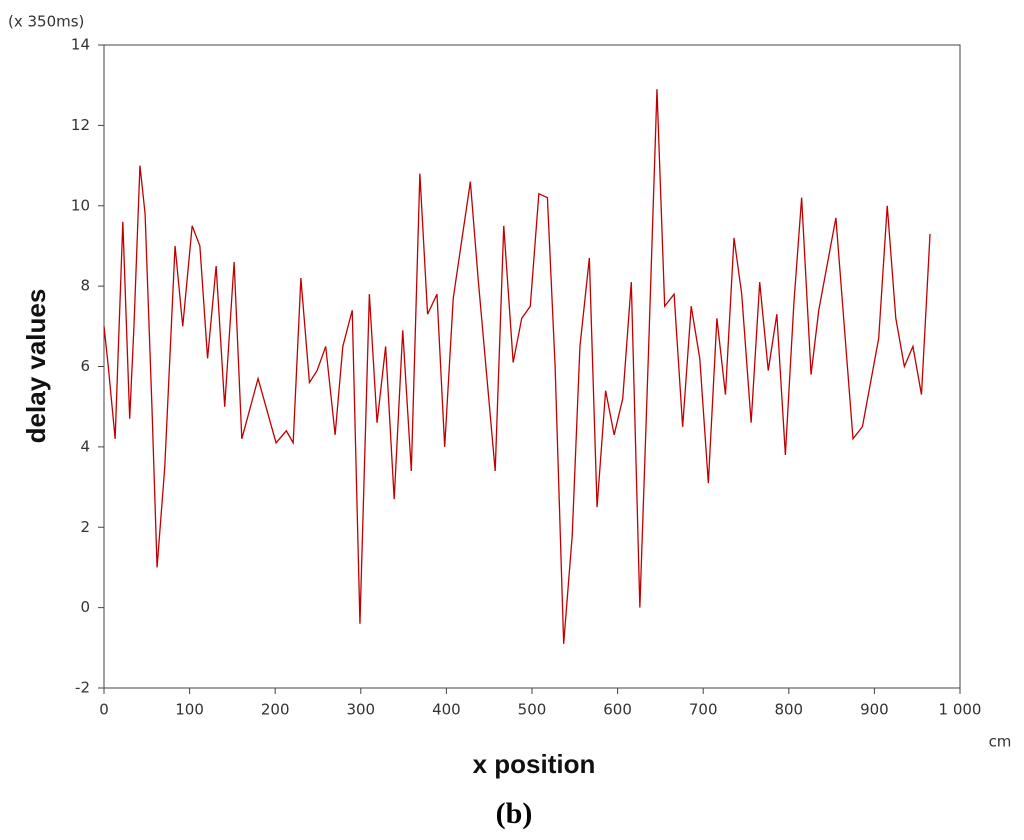 The image size is (1024, 840). What do you see at coordinates (85, 446) in the screenshot?
I see `y-tick-label: 4` at bounding box center [85, 446].